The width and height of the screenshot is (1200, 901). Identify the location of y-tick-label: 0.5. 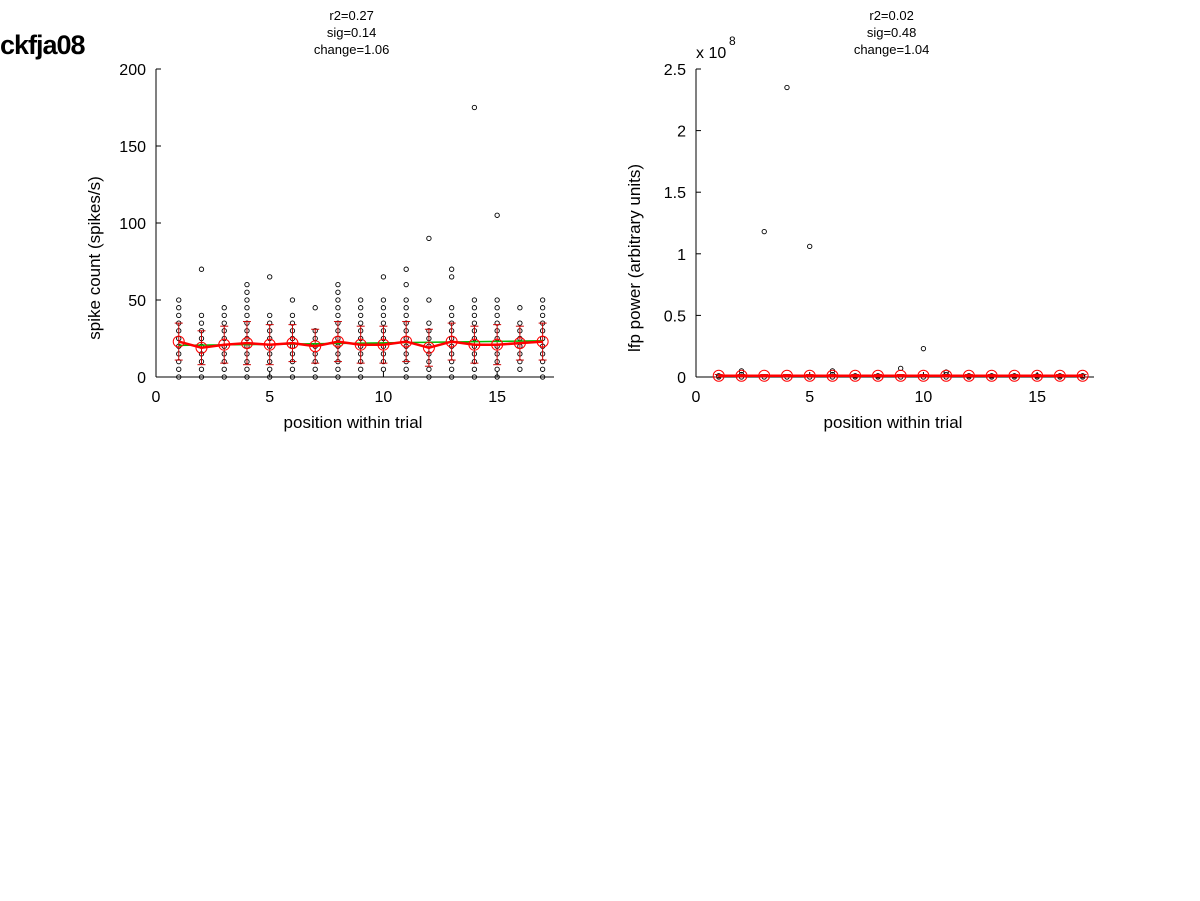
(675, 316).